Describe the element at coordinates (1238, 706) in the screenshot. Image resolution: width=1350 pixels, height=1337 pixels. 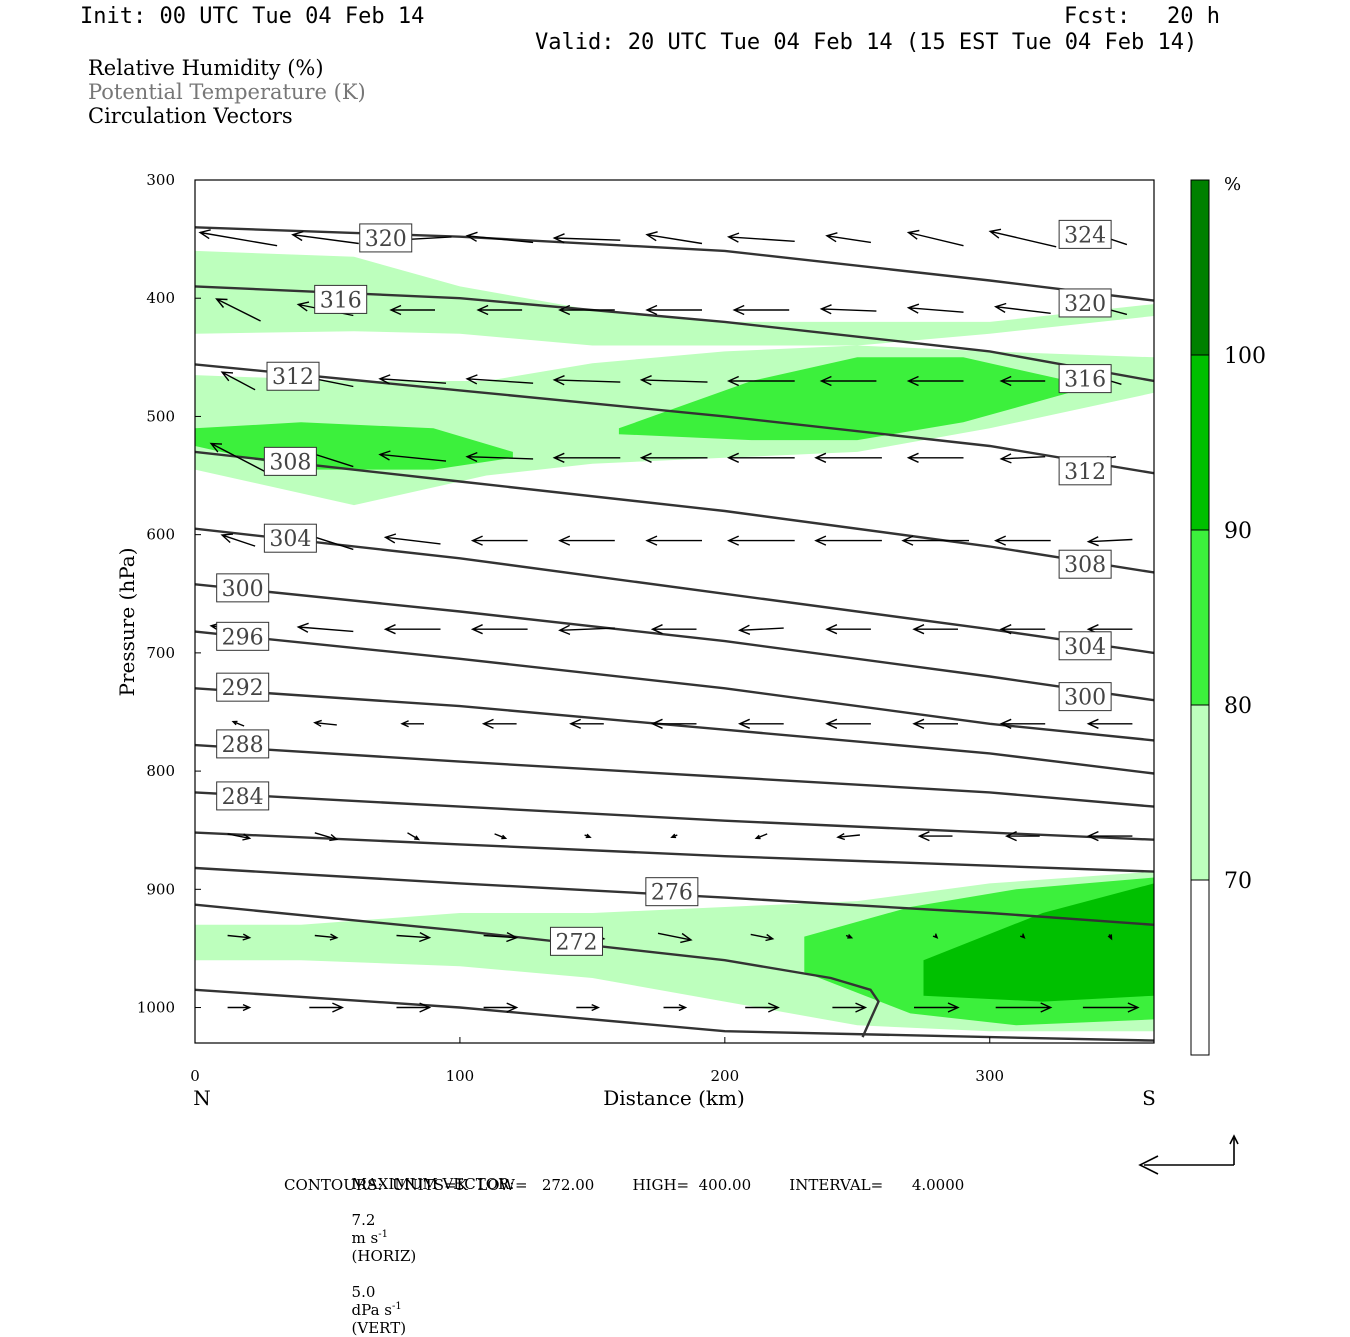
I see `colorbar-tick-label: 80` at that location.